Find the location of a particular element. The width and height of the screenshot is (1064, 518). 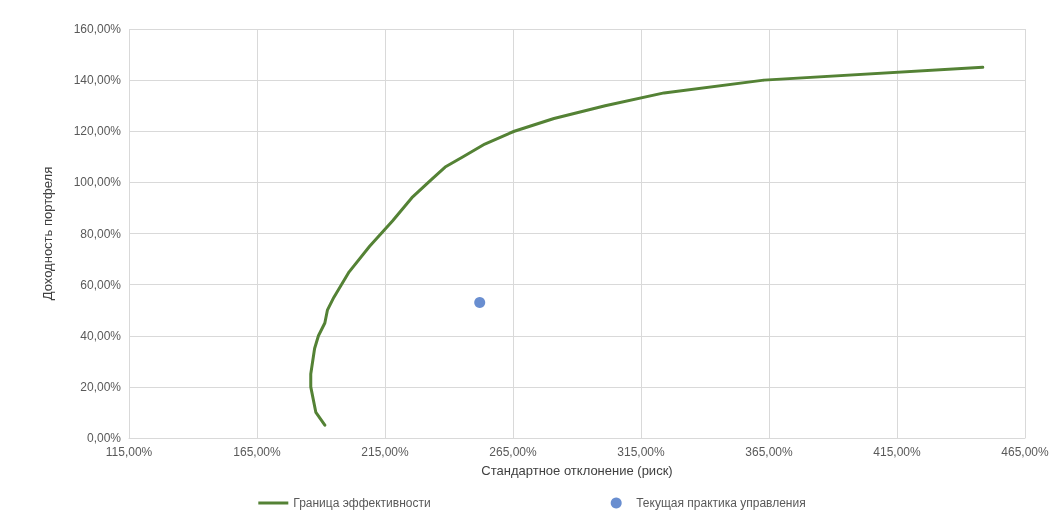

y-tick-label: 0,00% is located at coordinates (104, 438).